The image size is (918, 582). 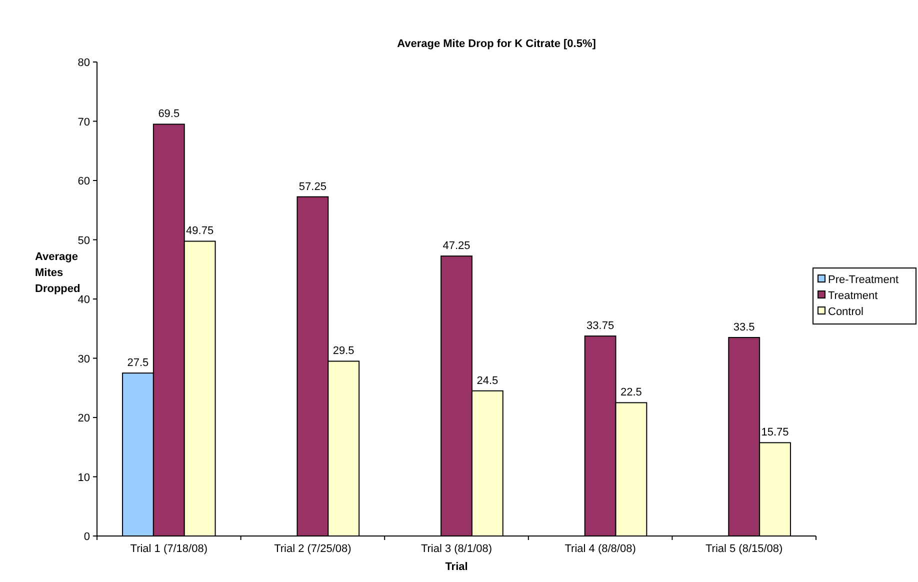 What do you see at coordinates (487, 380) in the screenshot?
I see `data-label: 24.5` at bounding box center [487, 380].